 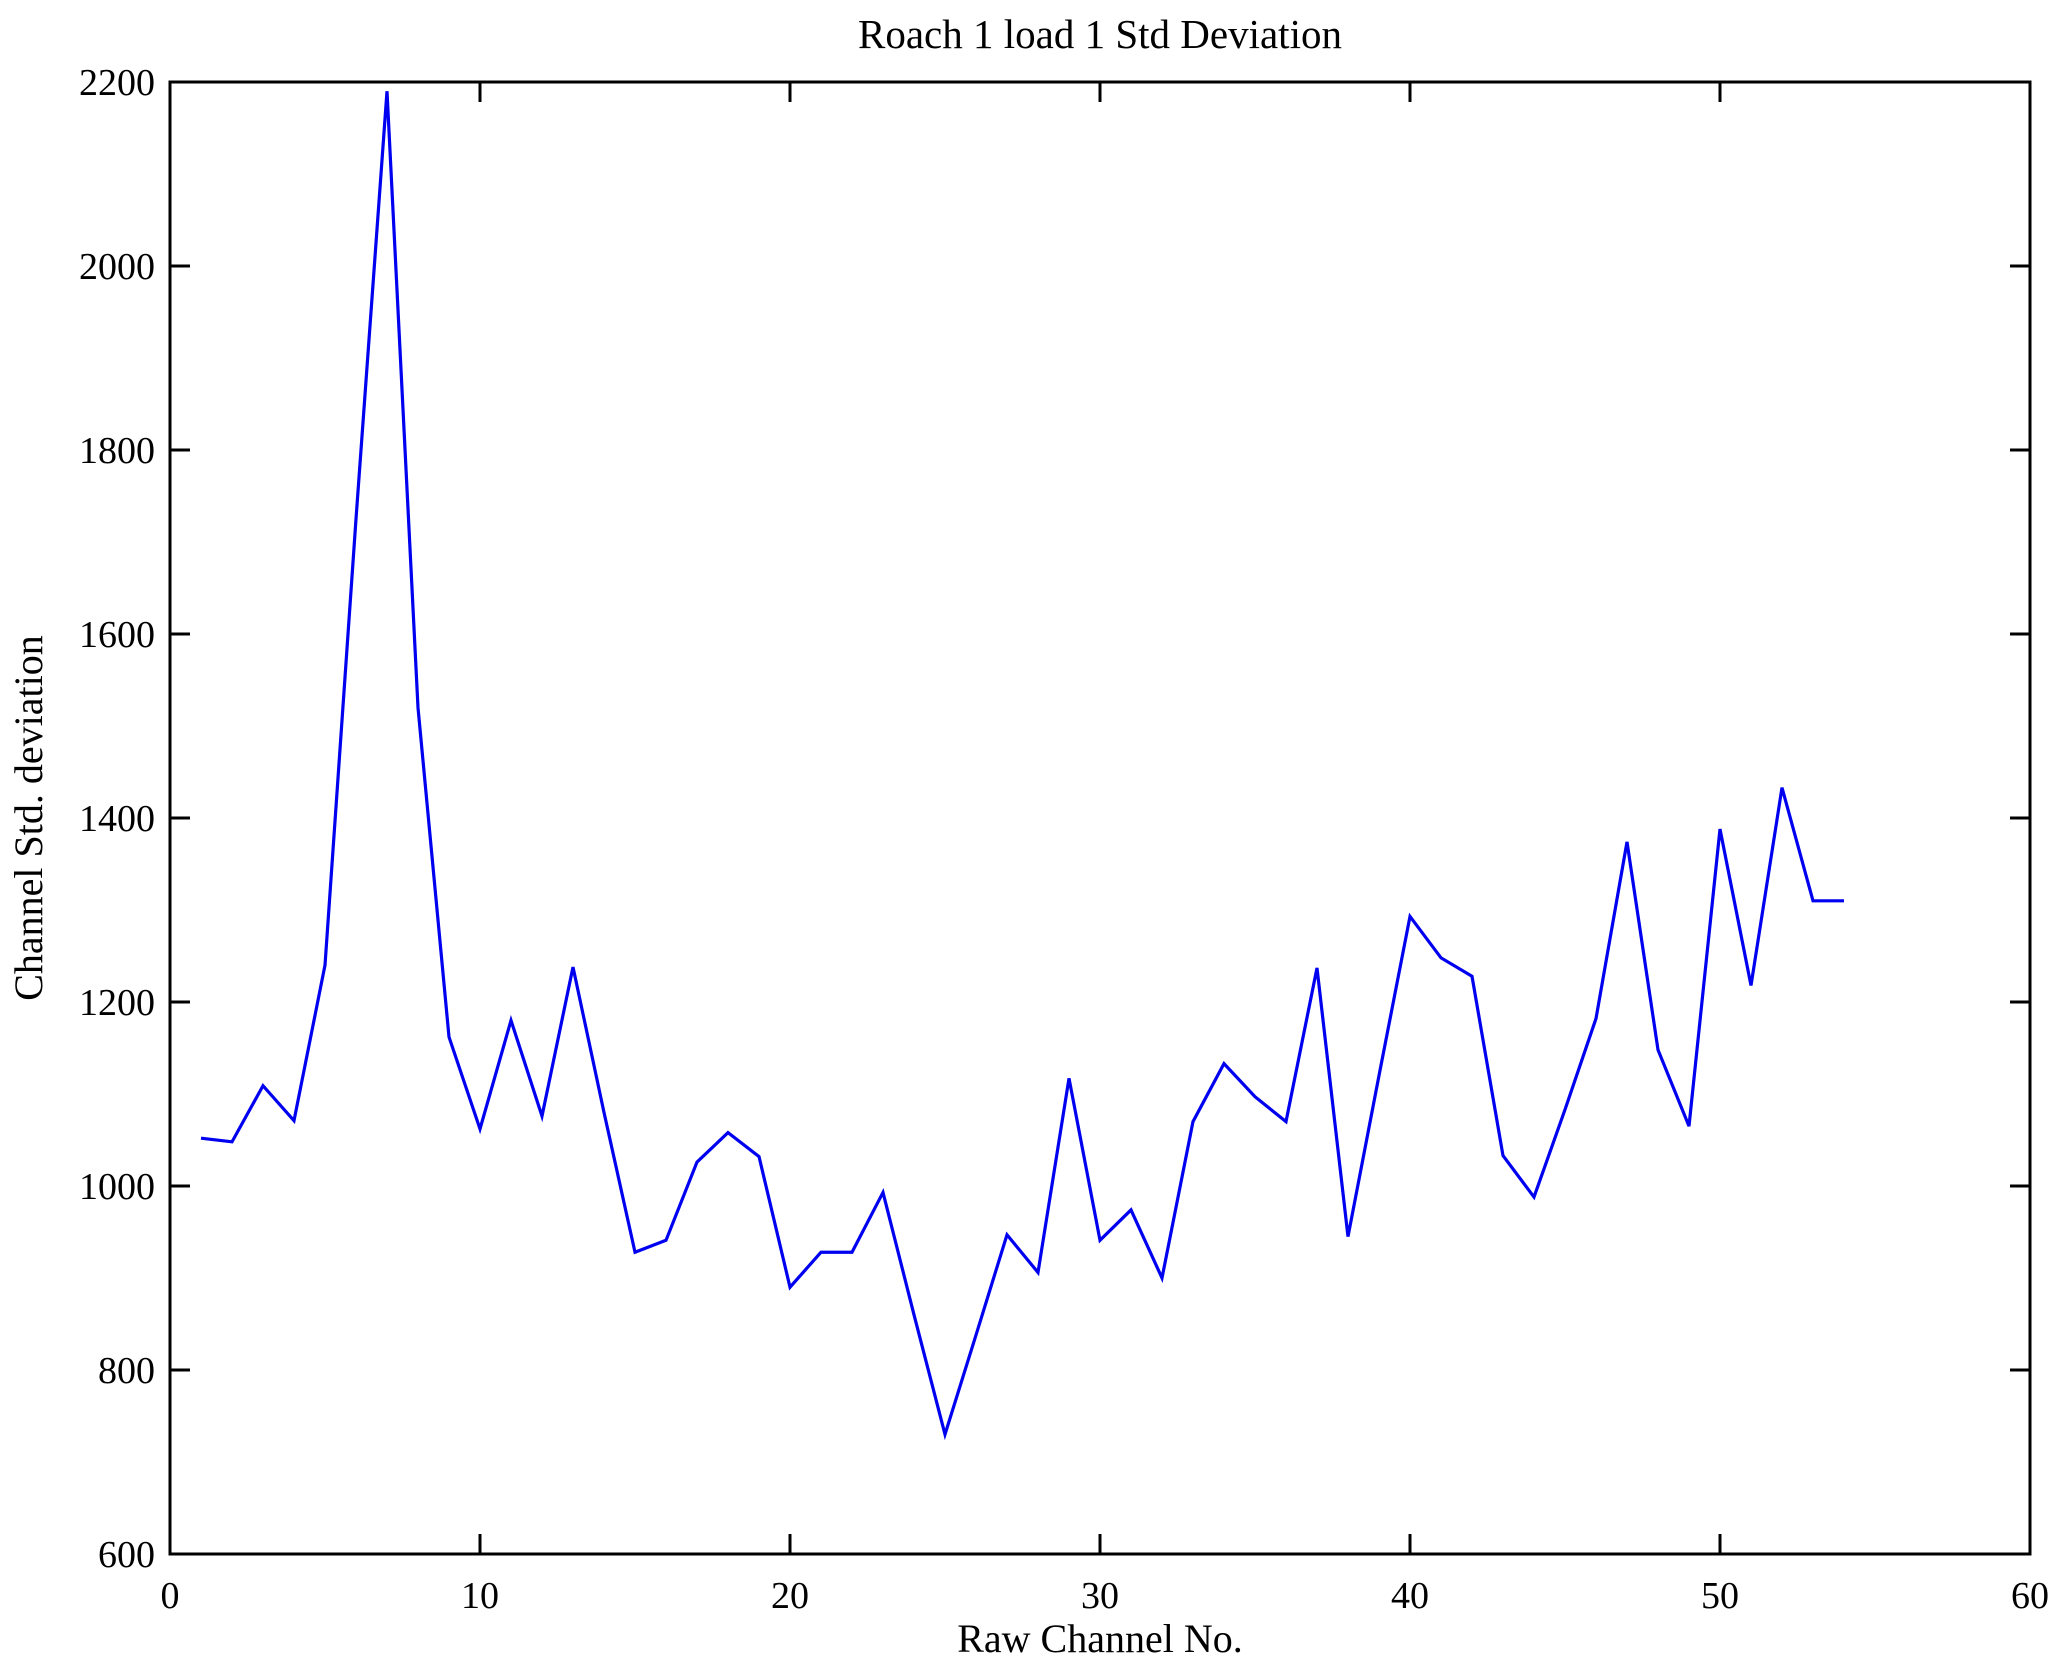 What do you see at coordinates (790, 1596) in the screenshot?
I see `x-tick-label: 20` at bounding box center [790, 1596].